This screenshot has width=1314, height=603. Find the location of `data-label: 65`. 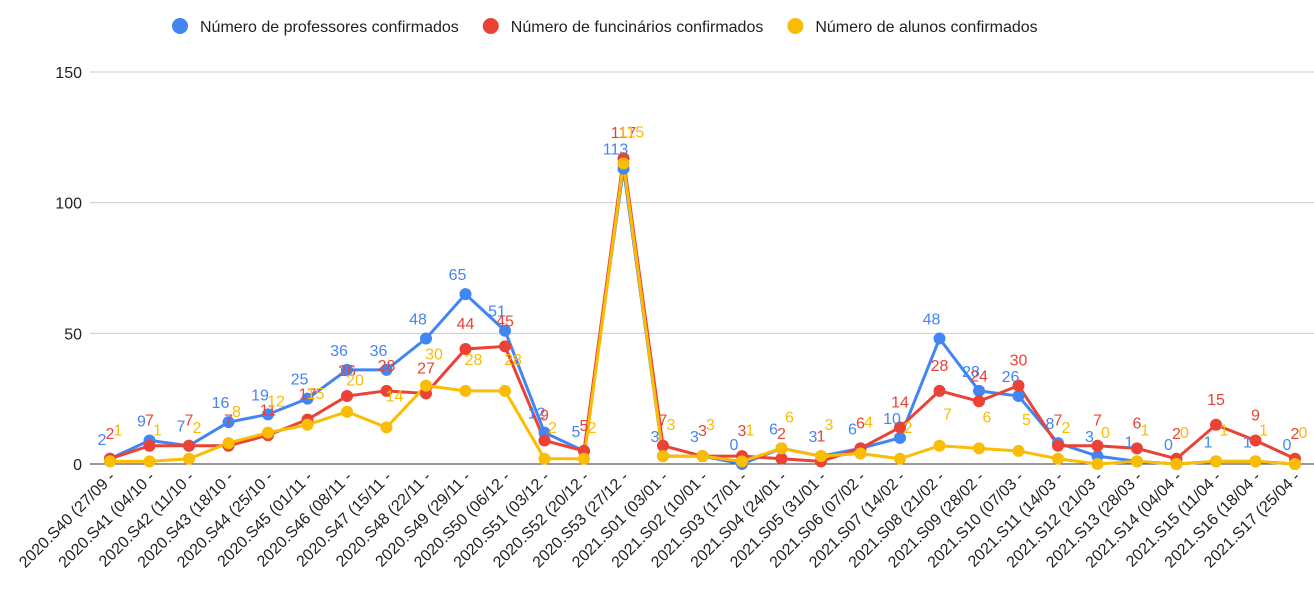

data-label: 65 is located at coordinates (458, 275).